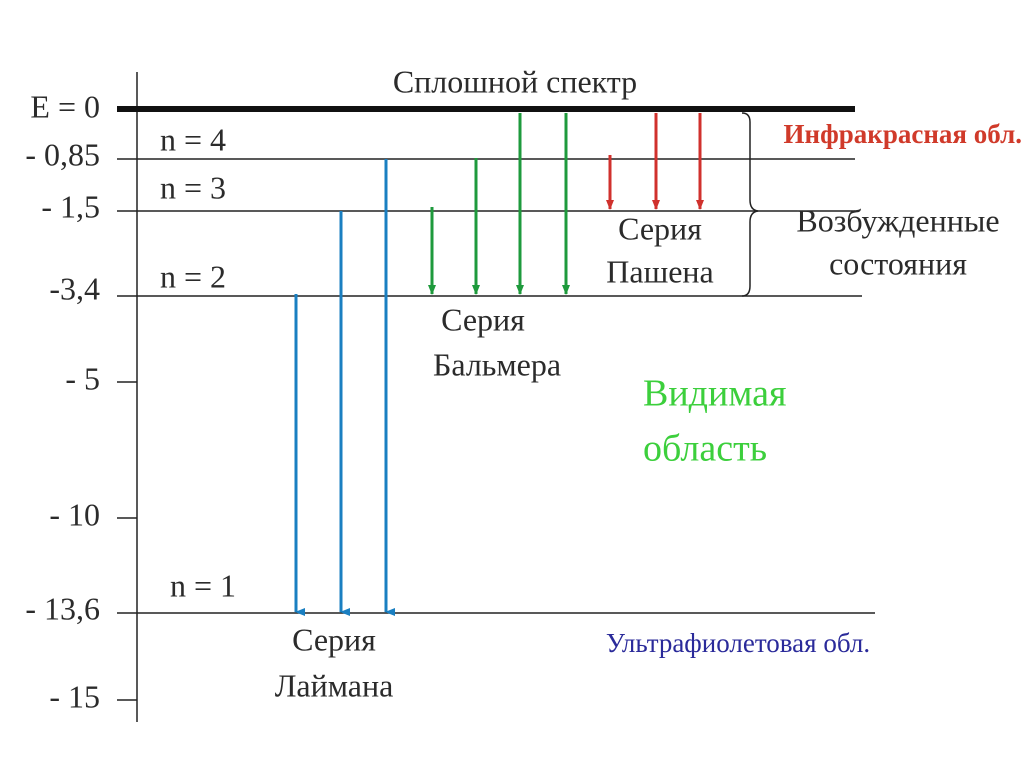 The width and height of the screenshot is (1024, 768). What do you see at coordinates (127, 541) in the screenshot?
I see `ticks` at bounding box center [127, 541].